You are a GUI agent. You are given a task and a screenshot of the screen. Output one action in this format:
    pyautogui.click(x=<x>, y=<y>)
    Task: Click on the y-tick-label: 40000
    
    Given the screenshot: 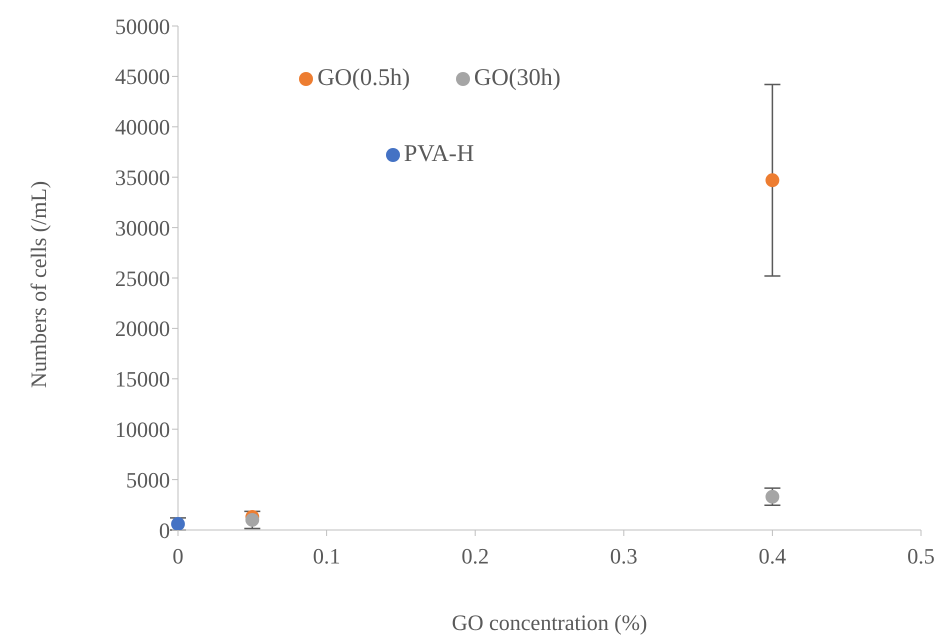 What is the action you would take?
    pyautogui.click(x=142, y=127)
    